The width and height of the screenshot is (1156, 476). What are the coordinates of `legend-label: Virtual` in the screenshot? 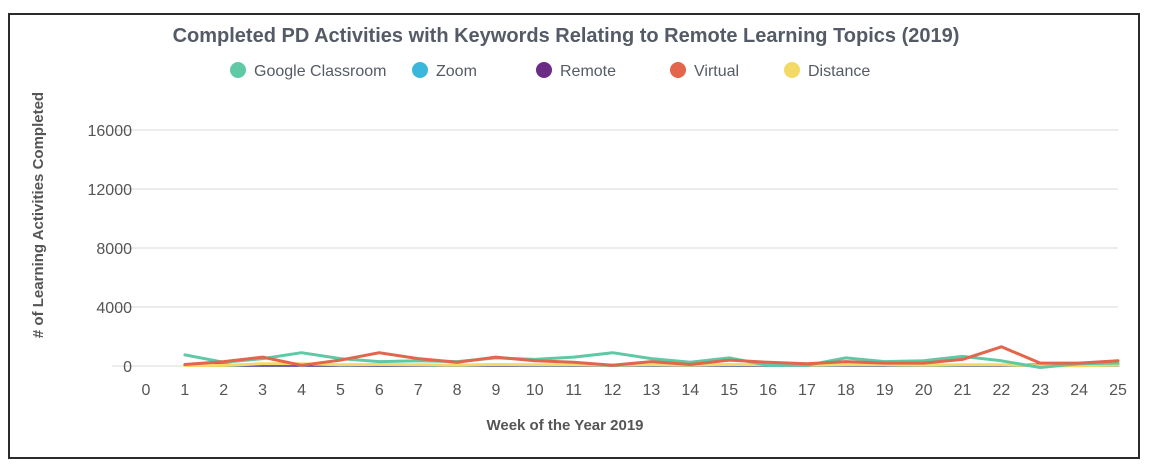 It's located at (716, 71).